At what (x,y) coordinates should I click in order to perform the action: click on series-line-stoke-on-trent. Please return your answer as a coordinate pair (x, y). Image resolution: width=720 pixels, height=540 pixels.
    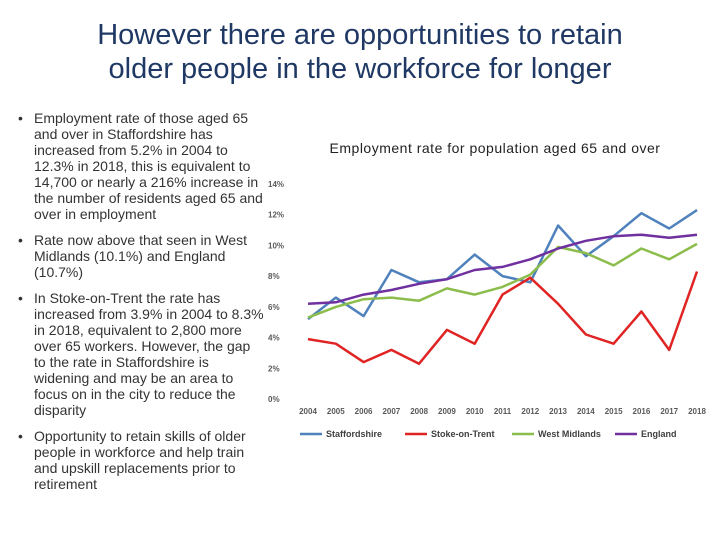
    Looking at the image, I should click on (503, 318).